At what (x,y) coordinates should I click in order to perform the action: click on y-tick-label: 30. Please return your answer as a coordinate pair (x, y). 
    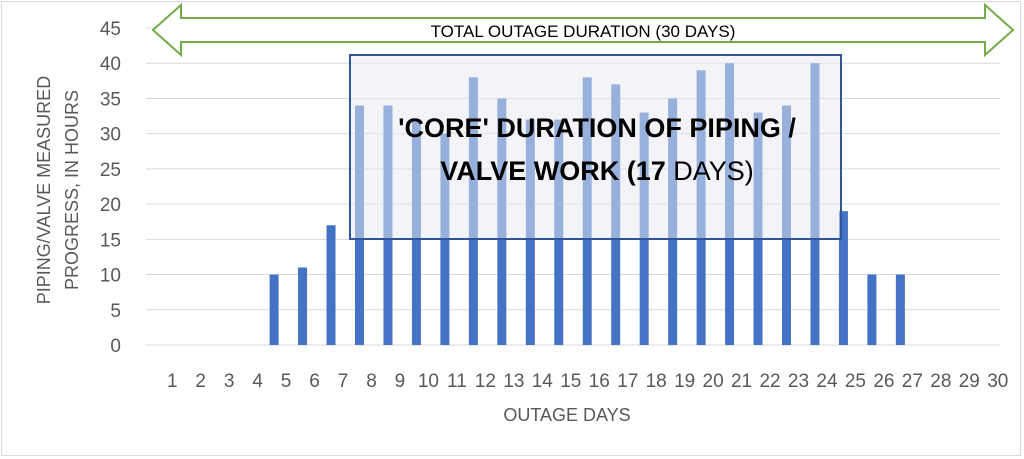
    Looking at the image, I should click on (110, 135).